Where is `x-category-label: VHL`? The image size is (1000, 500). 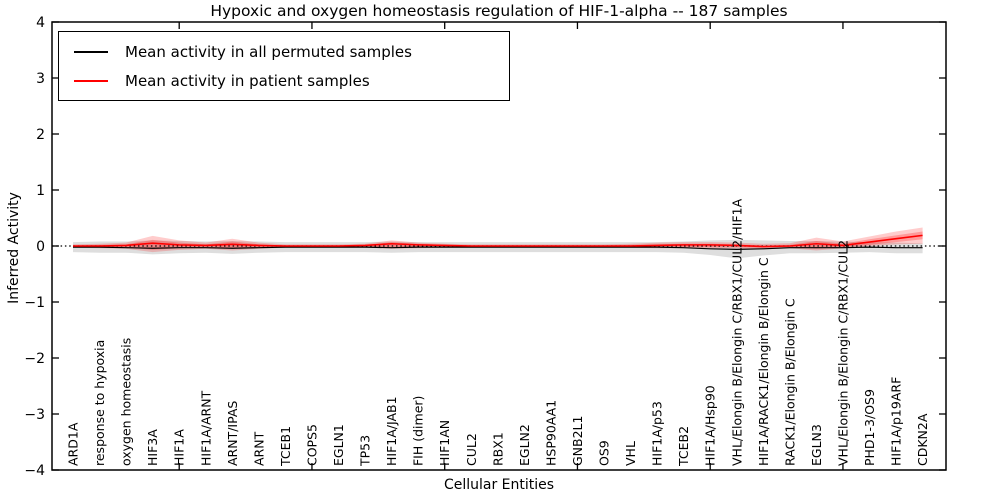 x-category-label: VHL is located at coordinates (630, 453).